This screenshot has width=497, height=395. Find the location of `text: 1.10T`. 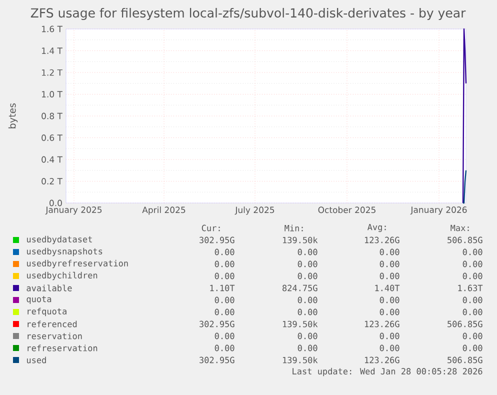

text: 1.10T is located at coordinates (222, 288).